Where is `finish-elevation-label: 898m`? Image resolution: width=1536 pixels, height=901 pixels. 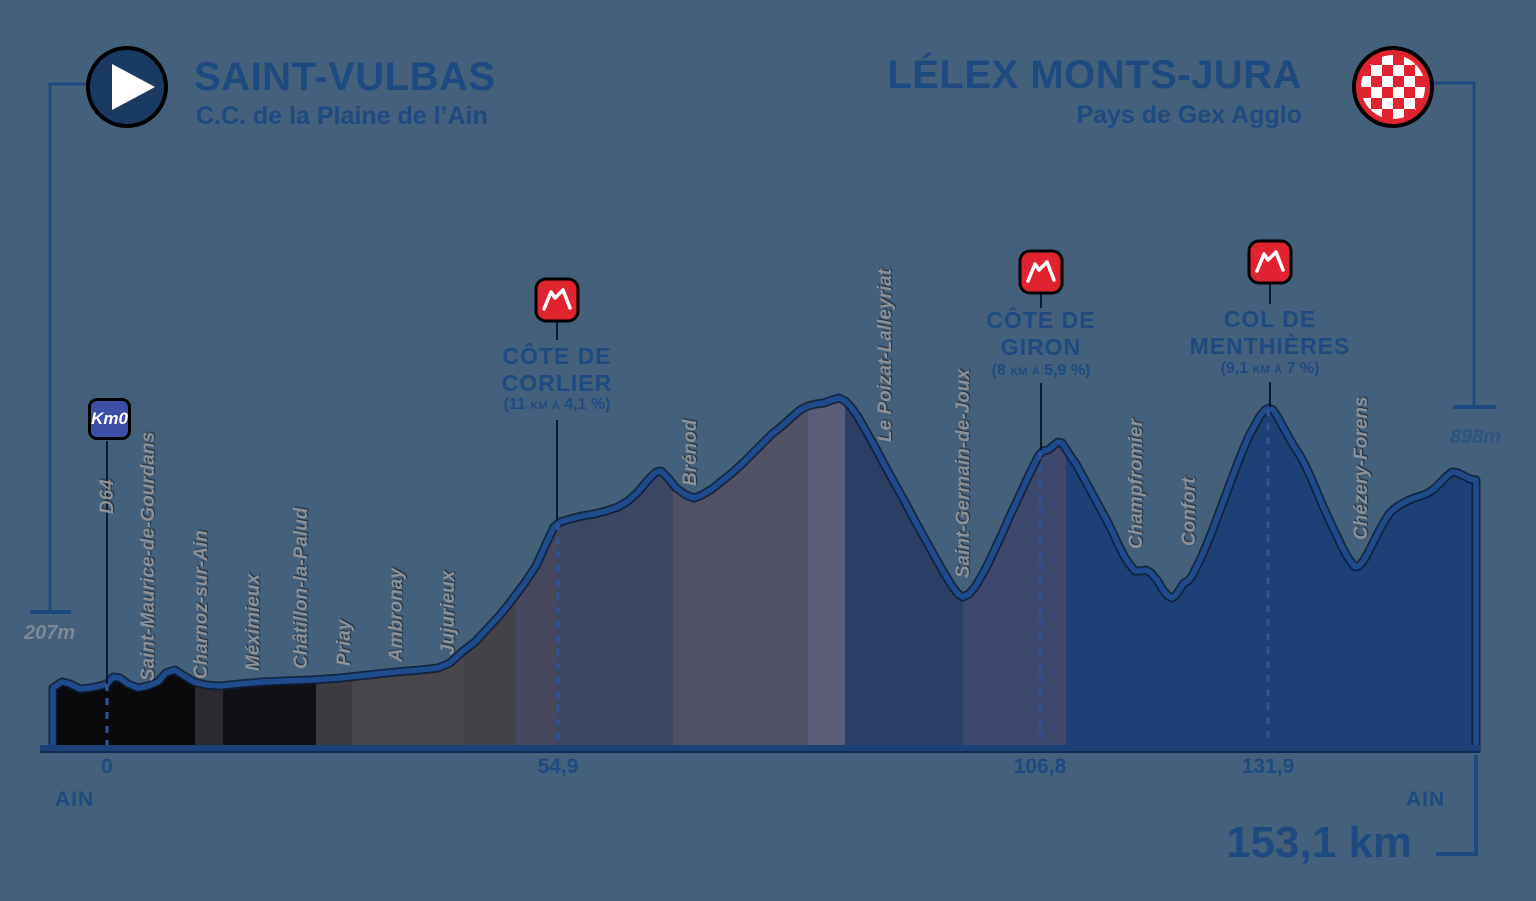
finish-elevation-label: 898m is located at coordinates (1476, 437).